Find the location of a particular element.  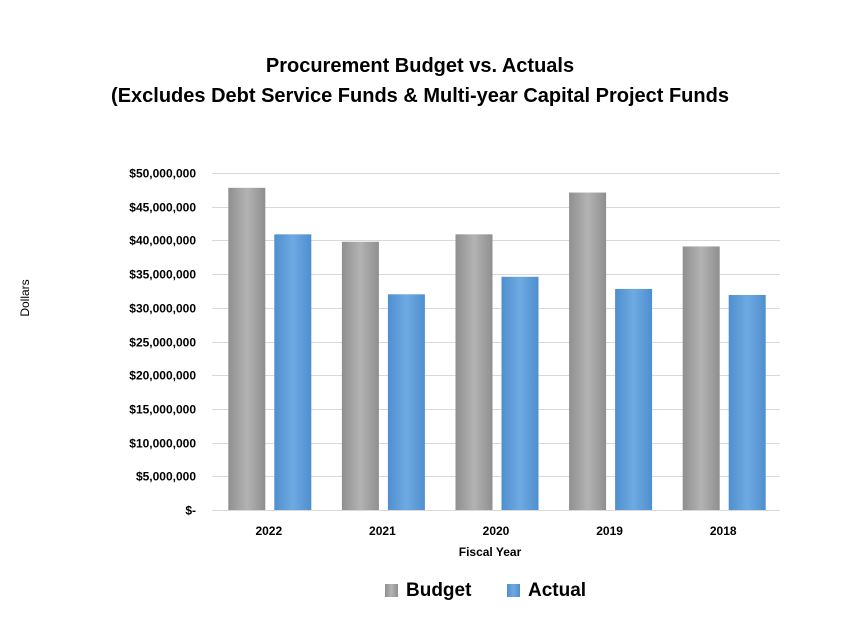

bar-actual-2022 is located at coordinates (293, 372).